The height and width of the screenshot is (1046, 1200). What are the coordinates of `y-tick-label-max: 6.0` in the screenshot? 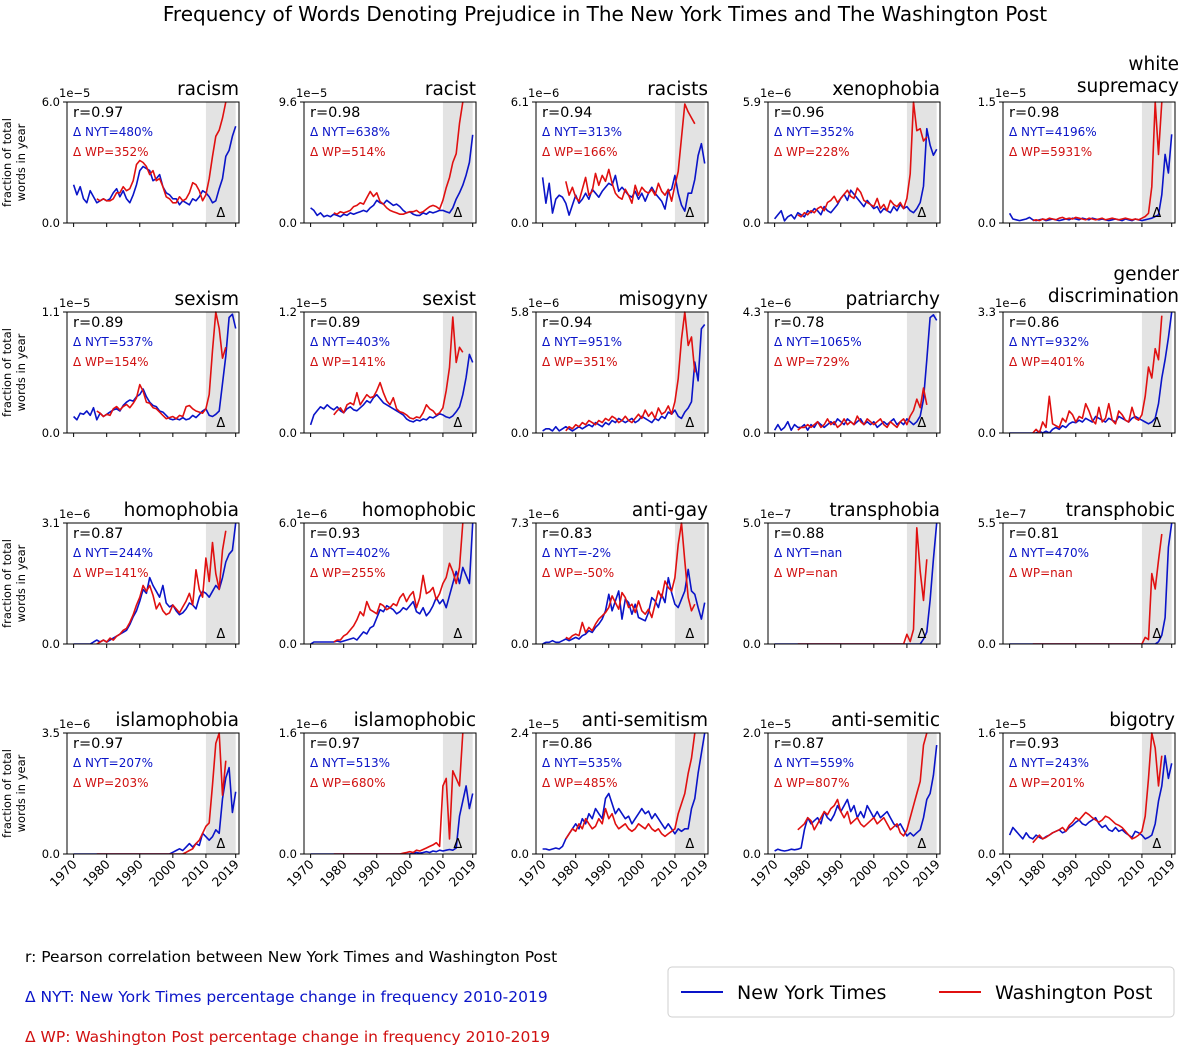 It's located at (288, 523).